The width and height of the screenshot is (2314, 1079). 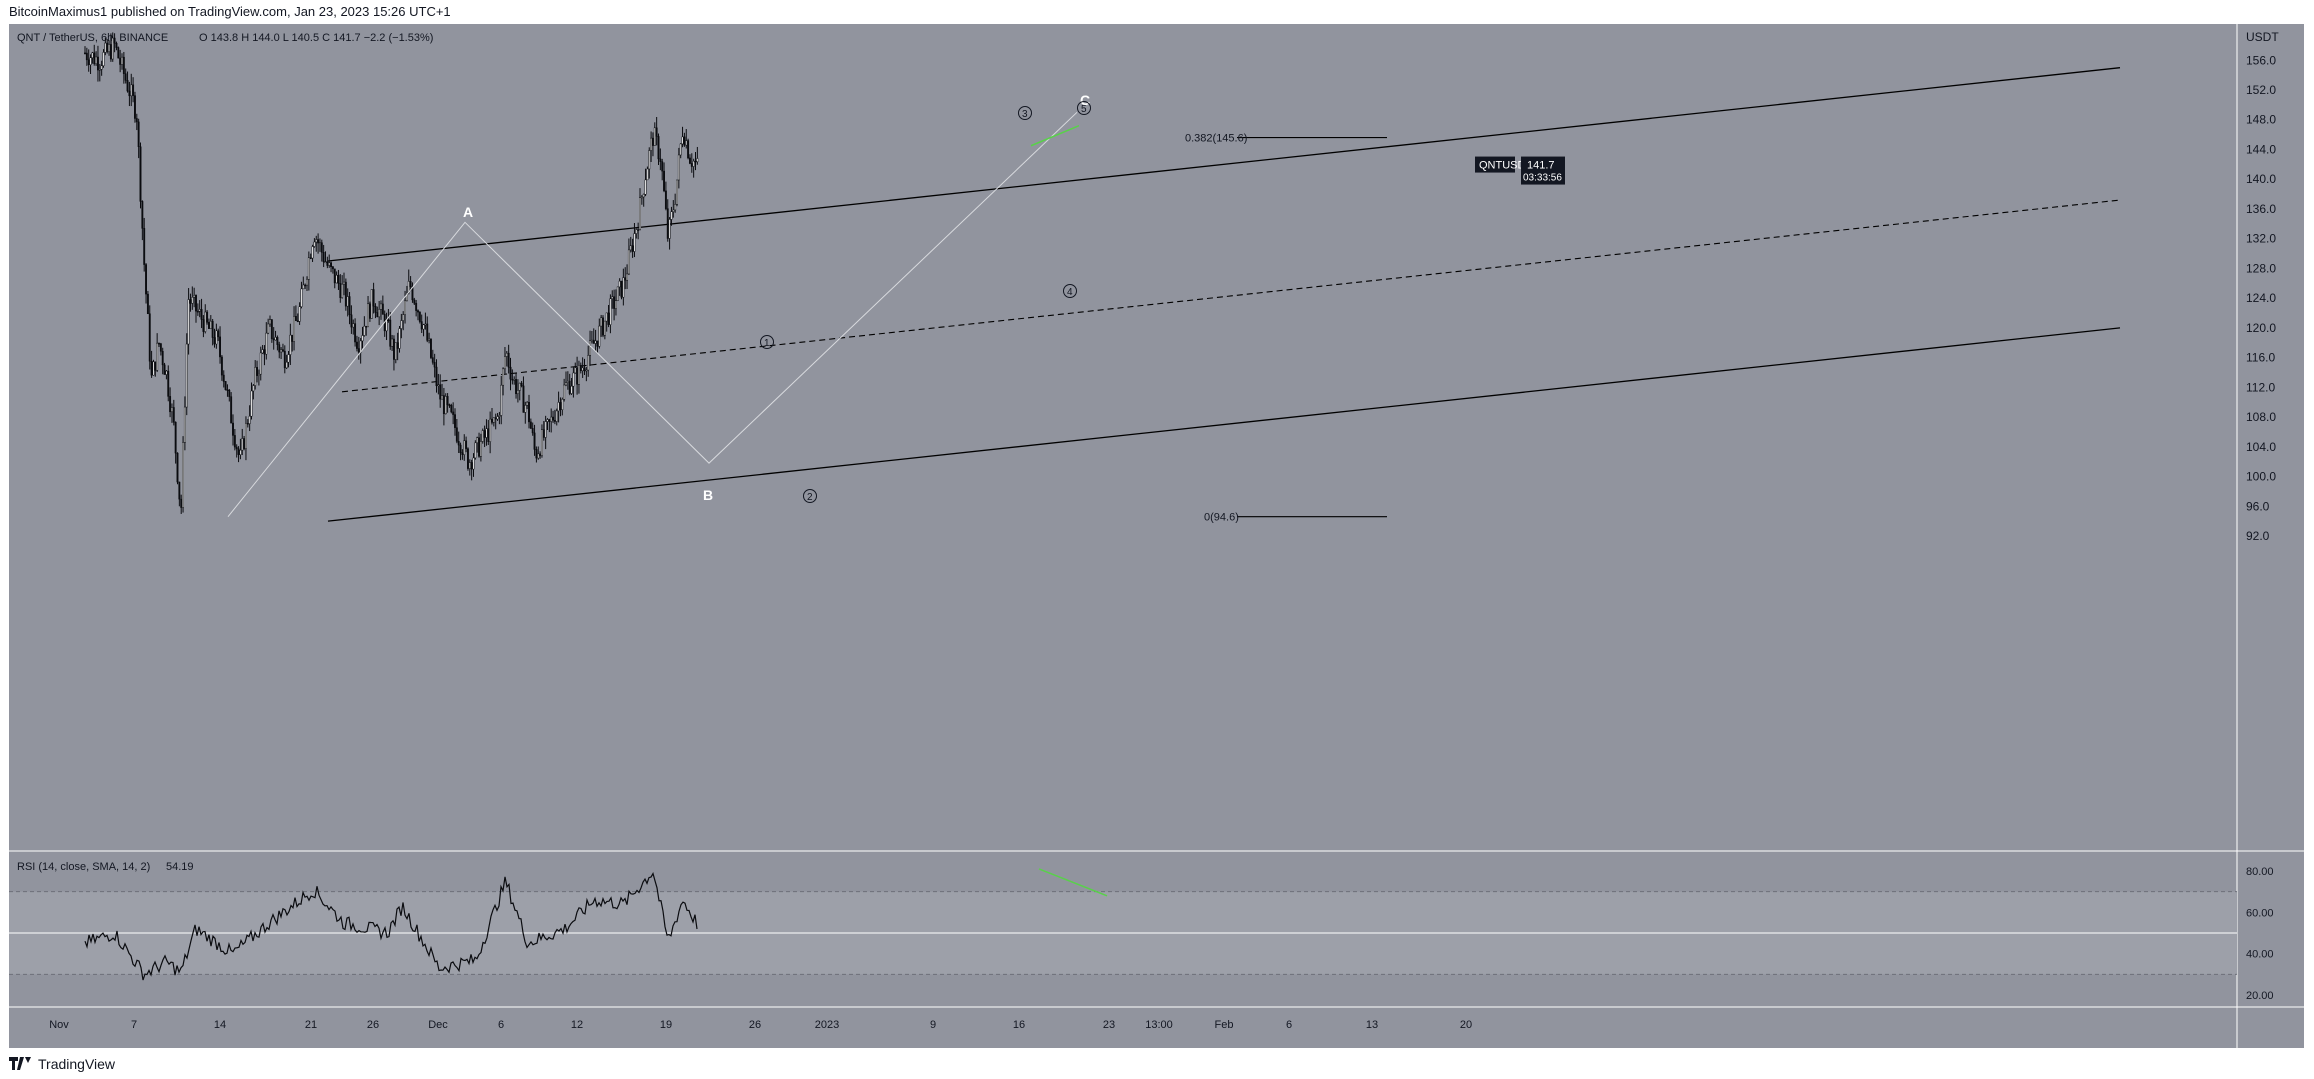 I want to click on rsi-divergence-line, so click(x=1073, y=882).